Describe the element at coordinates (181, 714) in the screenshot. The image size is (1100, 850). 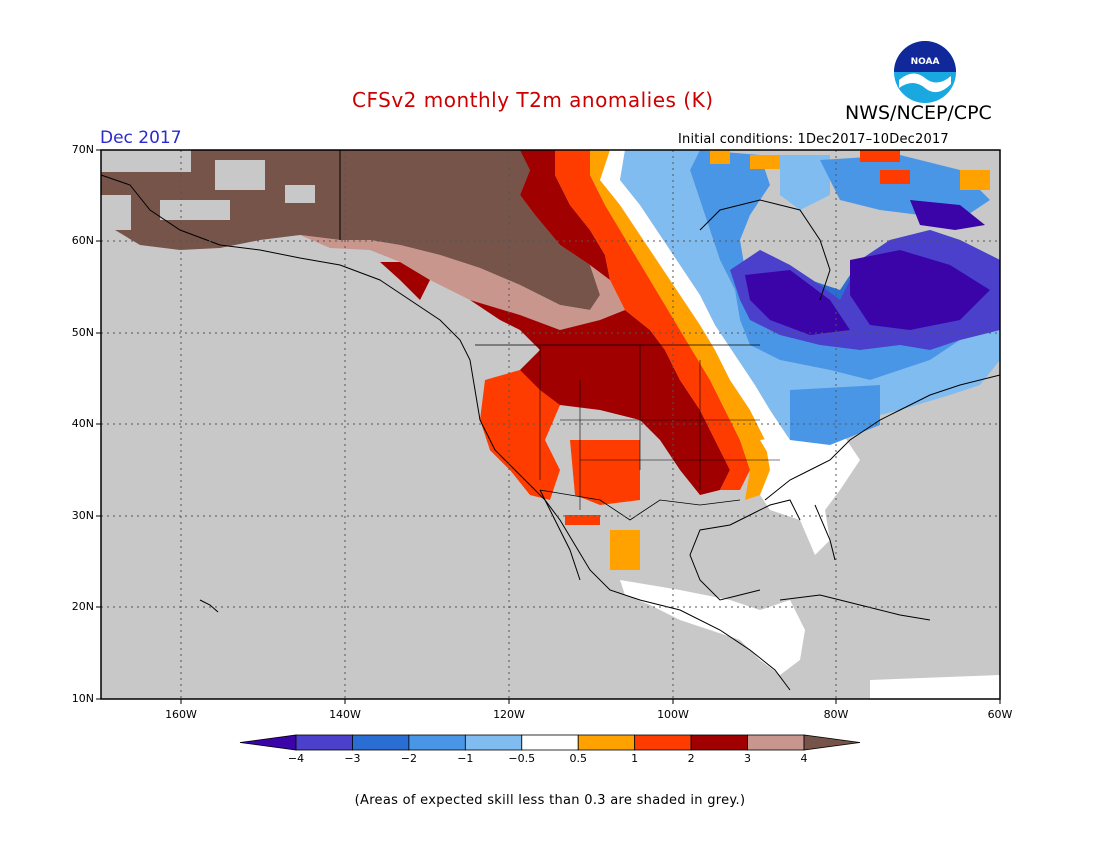
I see `lon-label: 160W` at that location.